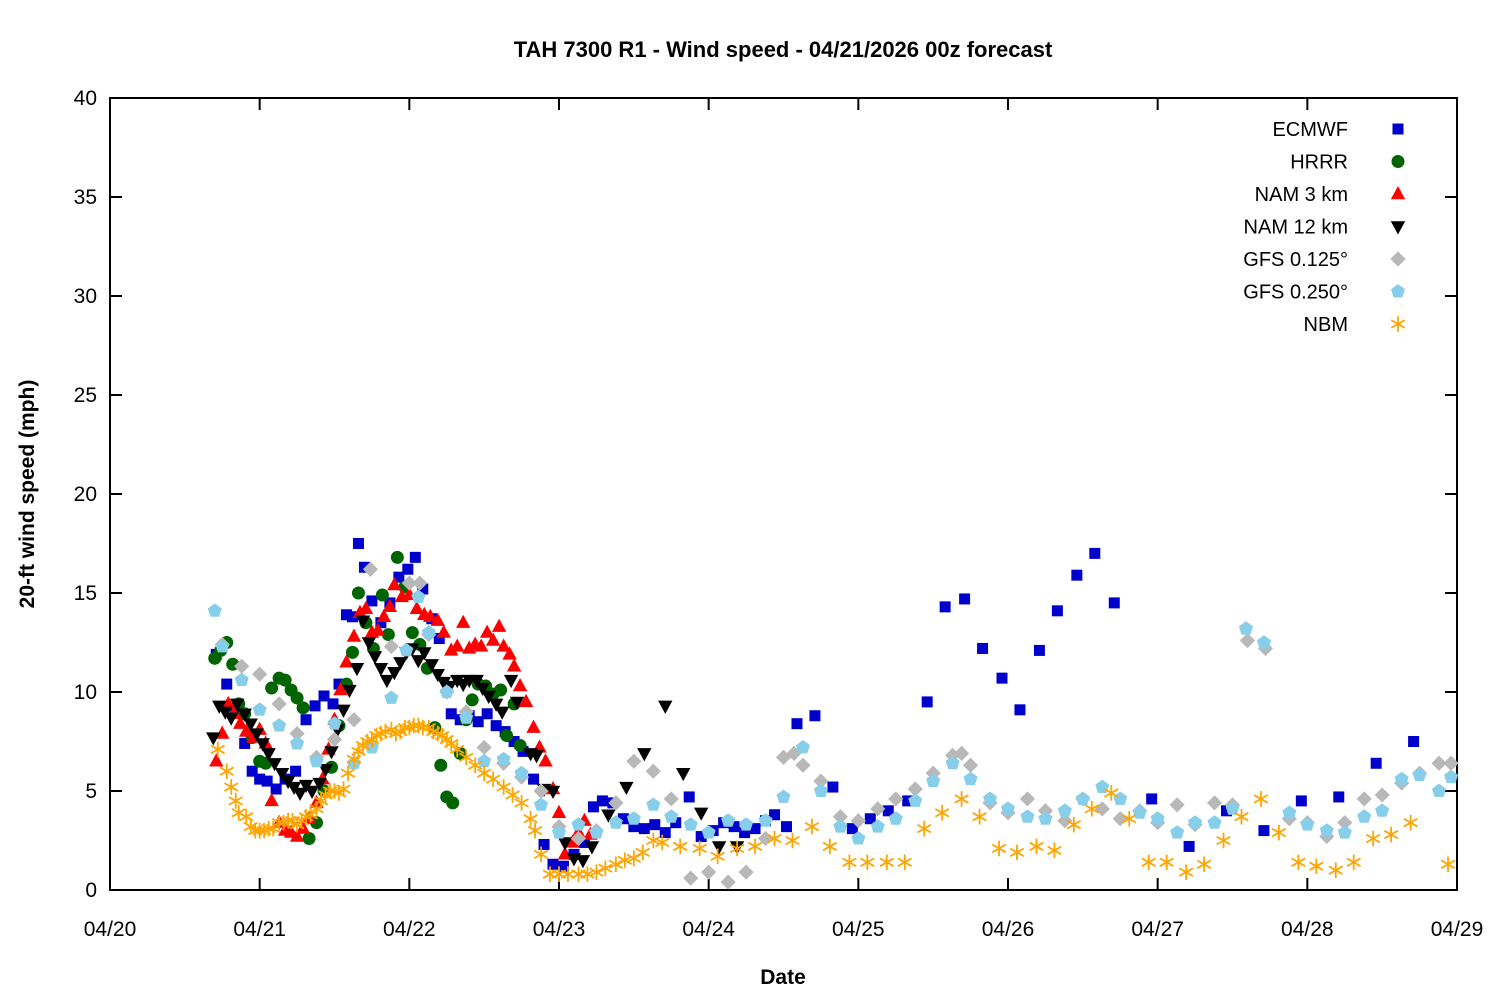  I want to click on x-tick-label: 04/24, so click(708, 929).